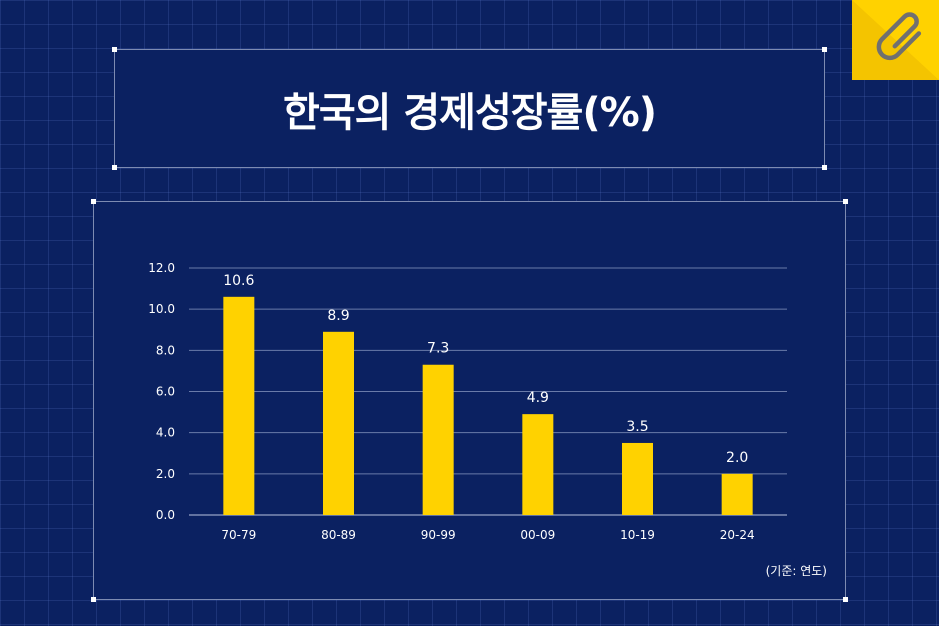  Describe the element at coordinates (165, 474) in the screenshot. I see `y-tick-label: 2.0` at that location.